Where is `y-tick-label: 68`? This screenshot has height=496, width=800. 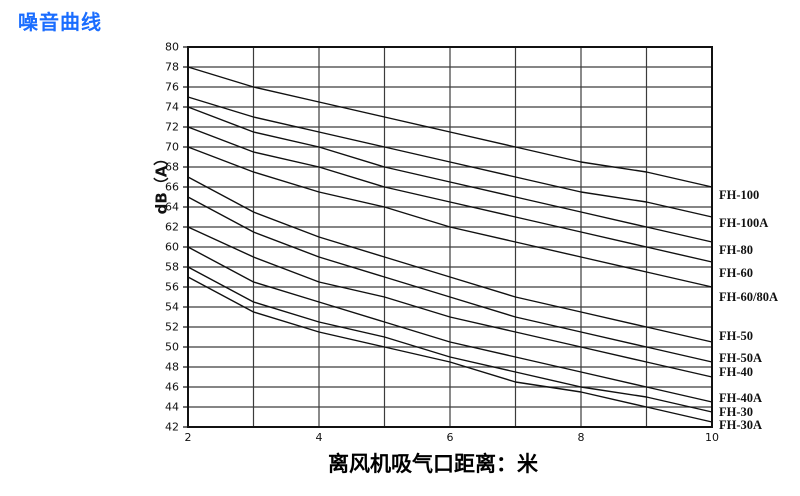 y-tick-label: 68 is located at coordinates (172, 167).